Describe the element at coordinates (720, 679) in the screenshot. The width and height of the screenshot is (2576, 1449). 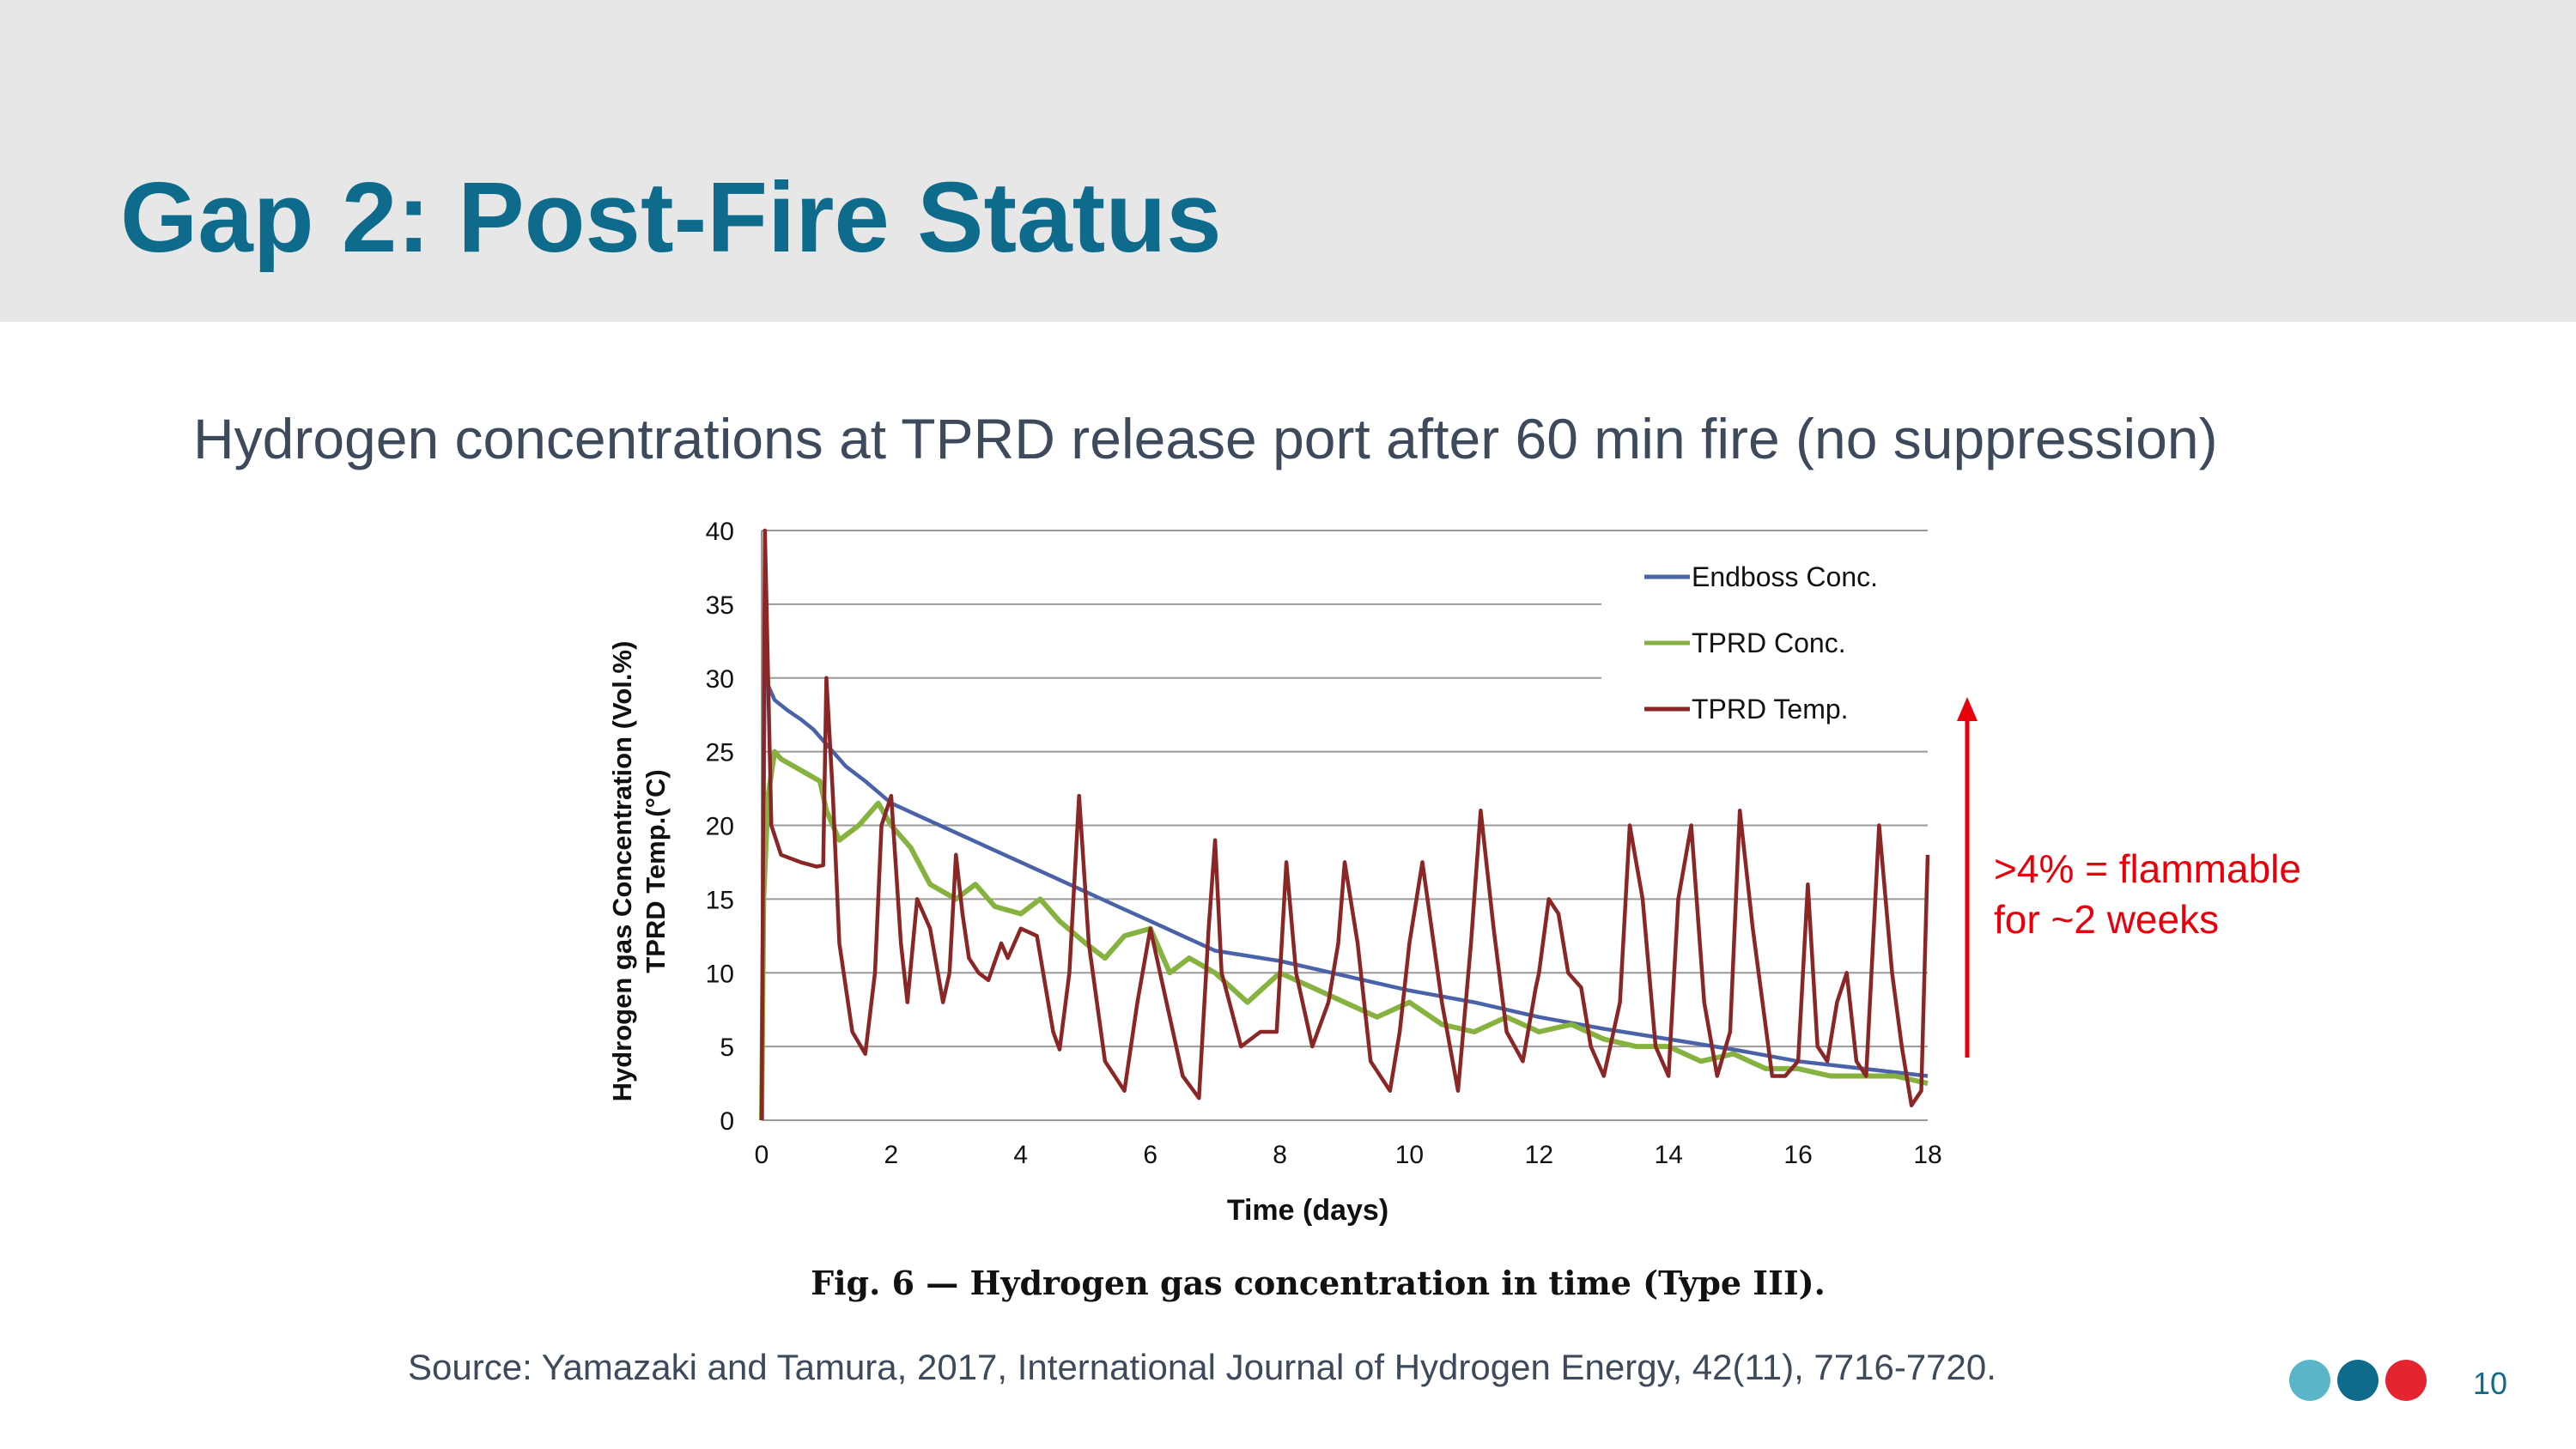
I see `y-tick-label: 30` at that location.